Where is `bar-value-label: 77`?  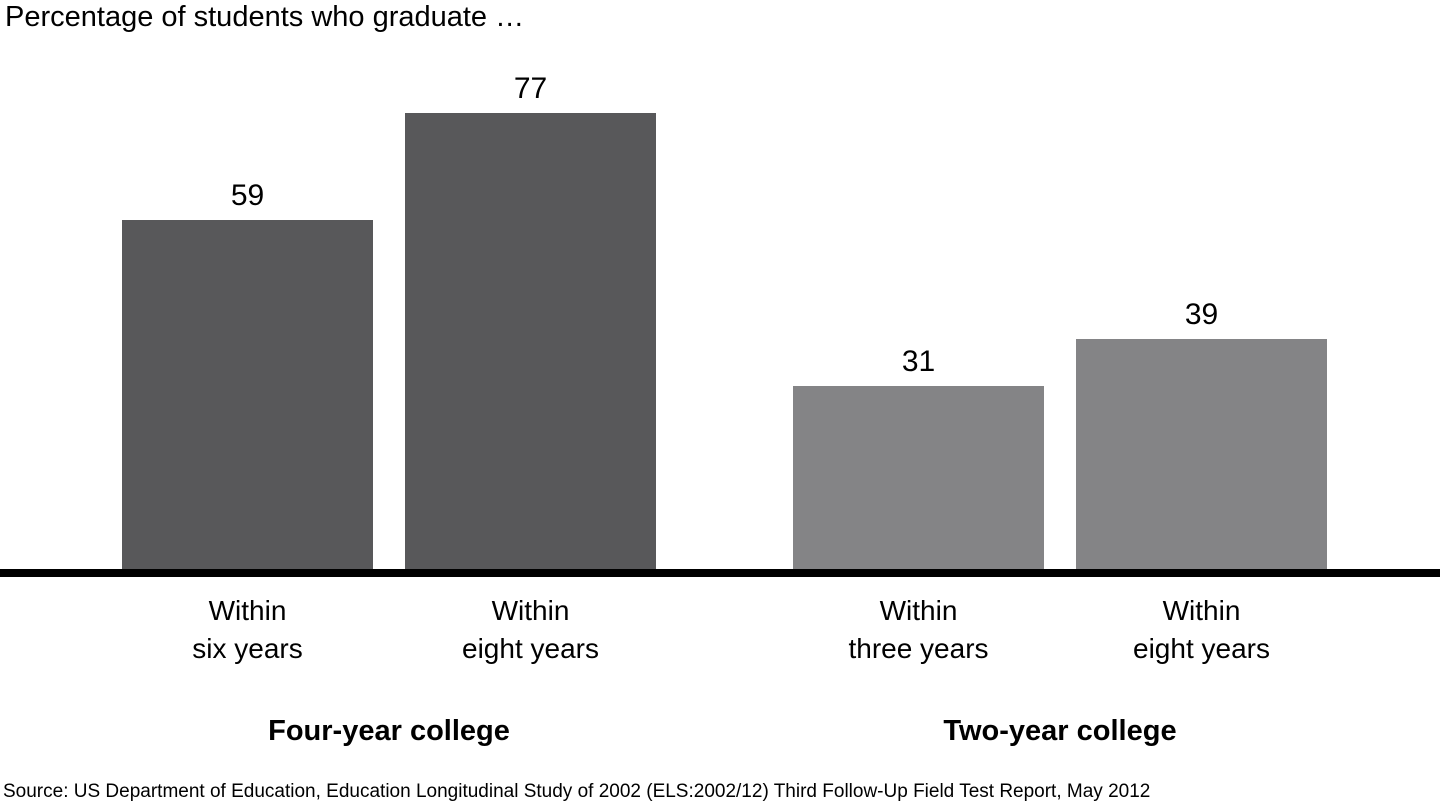
bar-value-label: 77 is located at coordinates (530, 88).